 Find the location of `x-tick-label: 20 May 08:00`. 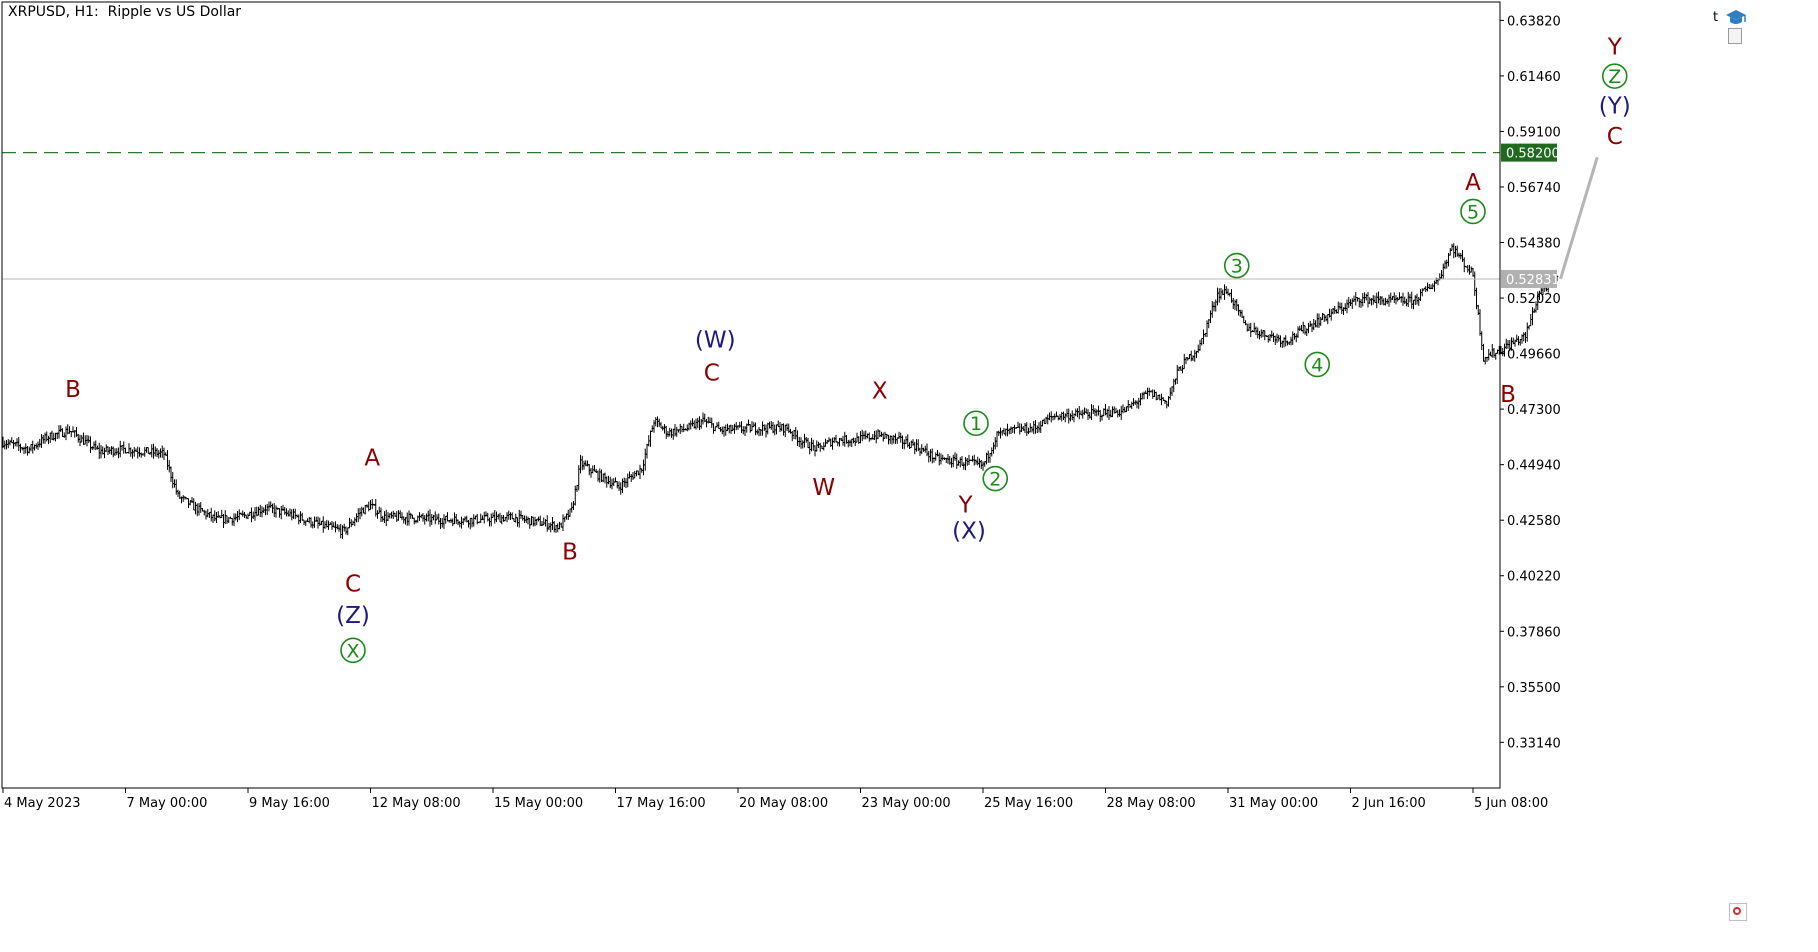

x-tick-label: 20 May 08:00 is located at coordinates (783, 803).